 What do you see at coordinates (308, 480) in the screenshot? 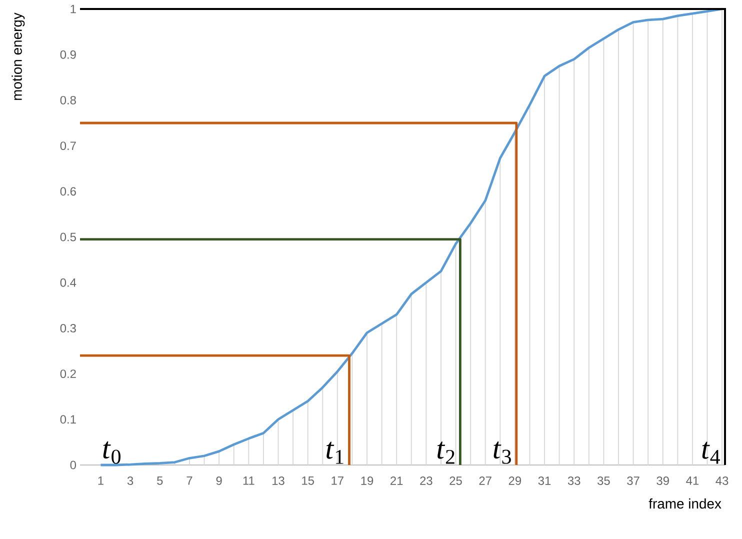
I see `x-tick-label: 15` at bounding box center [308, 480].